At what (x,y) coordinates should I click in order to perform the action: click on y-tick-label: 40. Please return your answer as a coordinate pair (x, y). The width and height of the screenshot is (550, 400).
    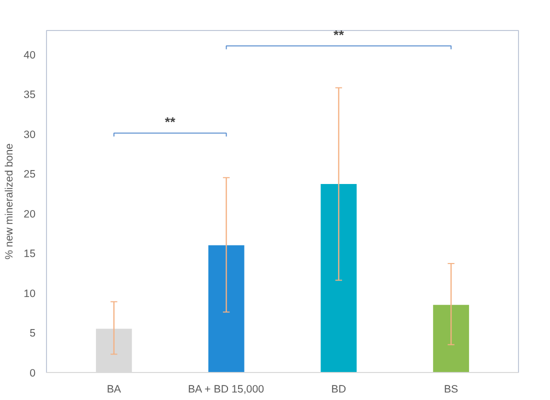
    Looking at the image, I should click on (30, 55).